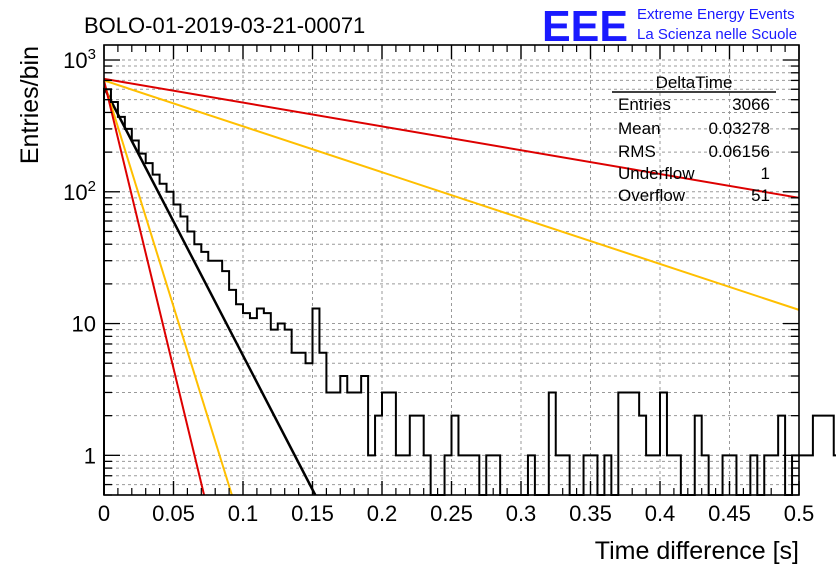  Describe the element at coordinates (312, 513) in the screenshot. I see `x-tick-label: 0.15` at that location.